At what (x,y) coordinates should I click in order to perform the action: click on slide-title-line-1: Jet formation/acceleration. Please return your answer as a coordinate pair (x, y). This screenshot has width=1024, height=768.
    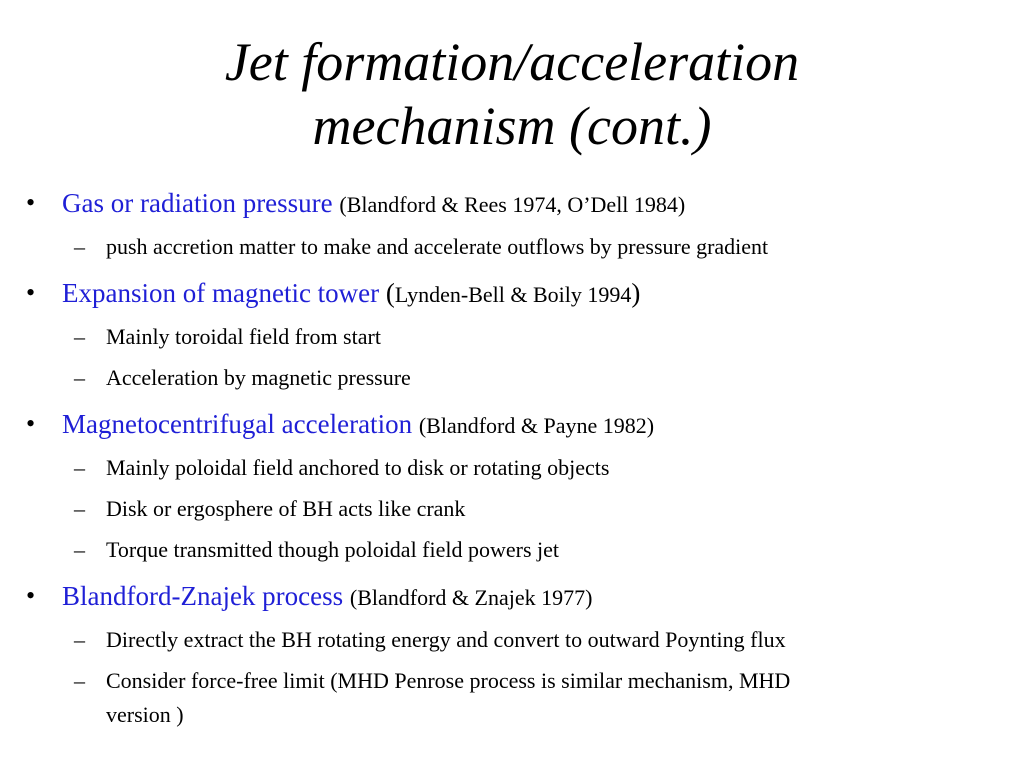
    Looking at the image, I should click on (512, 62).